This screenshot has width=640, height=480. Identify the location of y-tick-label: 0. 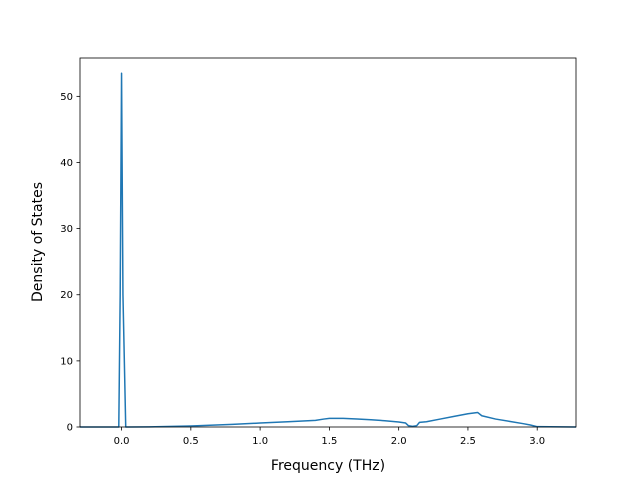
(70, 428).